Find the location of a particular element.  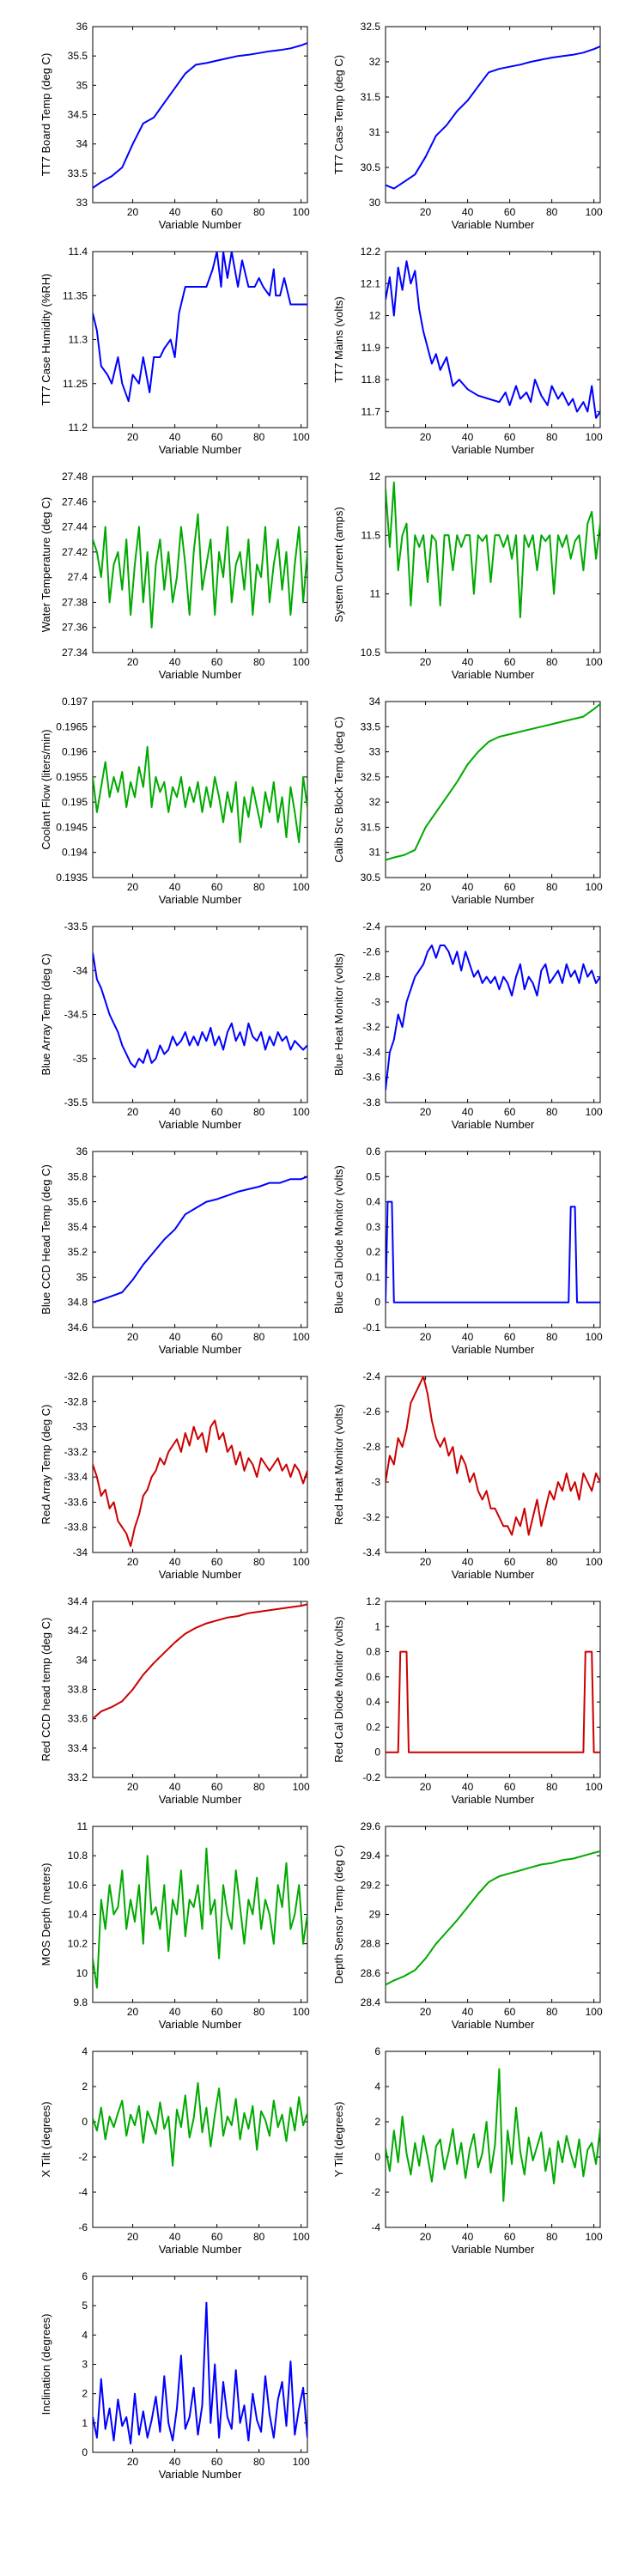

y-axis-label: X Tilt (degrees) is located at coordinates (45, 2139).